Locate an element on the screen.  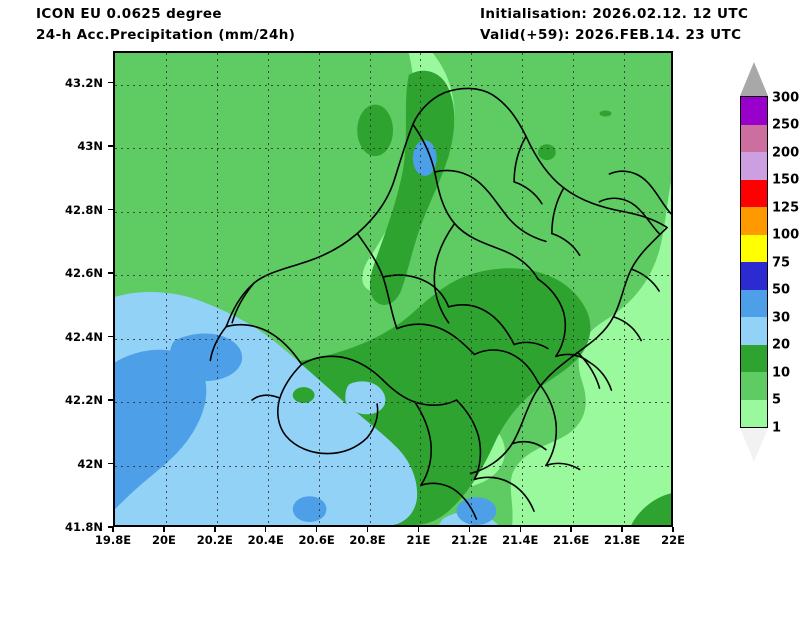
x-axis-label: 21.6E is located at coordinates (571, 540).